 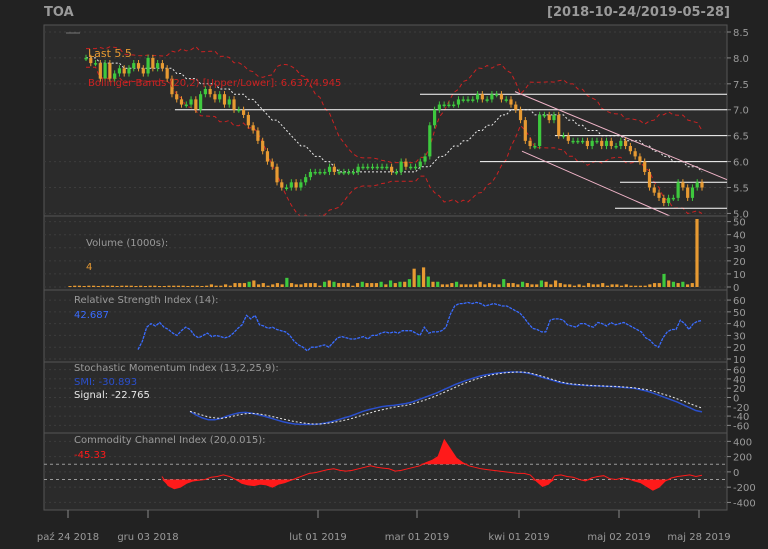 I want to click on last-price-label: Last 5.5, so click(x=110, y=53).